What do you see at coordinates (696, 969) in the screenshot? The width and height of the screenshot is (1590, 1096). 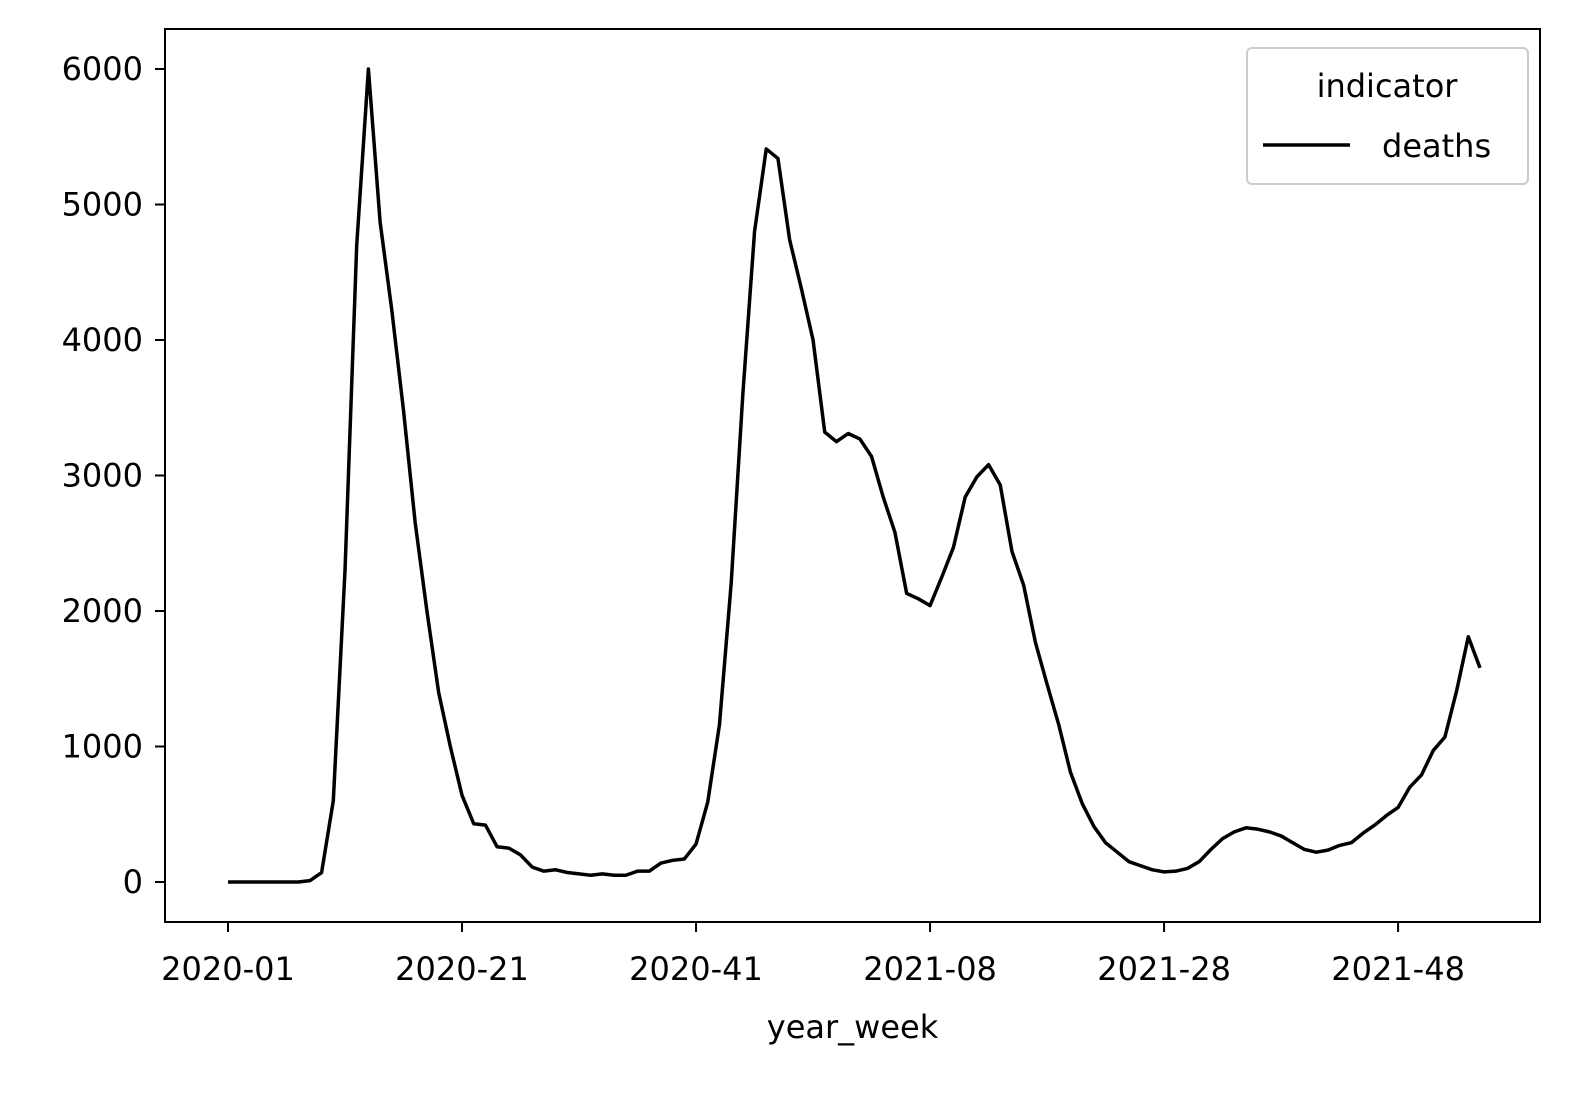 I see `x-tick-label: 2020-41` at bounding box center [696, 969].